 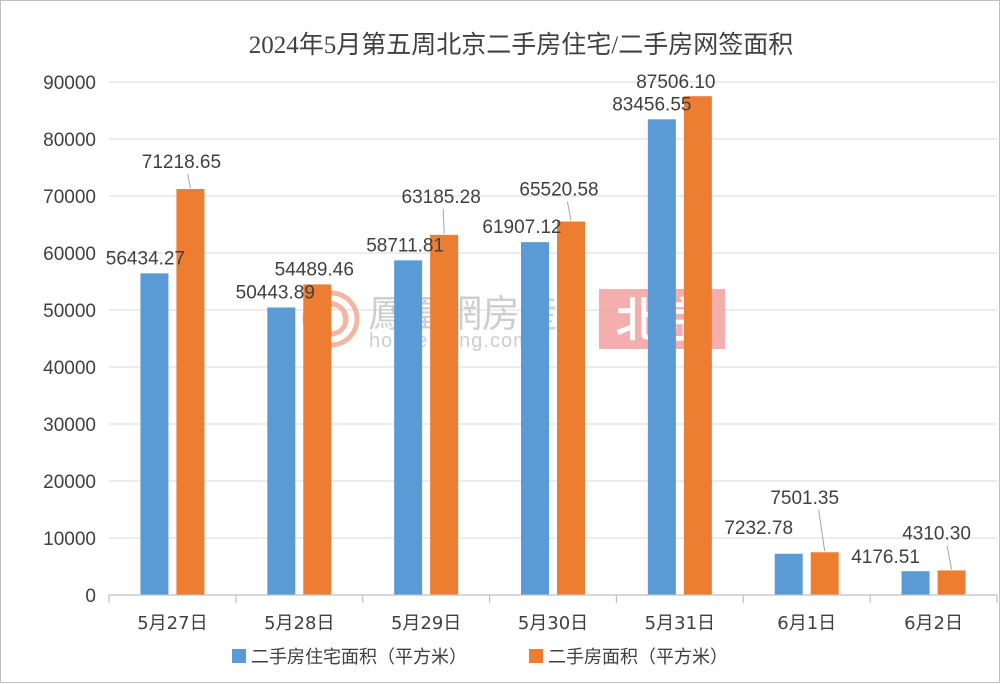 I want to click on legend-swatch-total, so click(x=536, y=656).